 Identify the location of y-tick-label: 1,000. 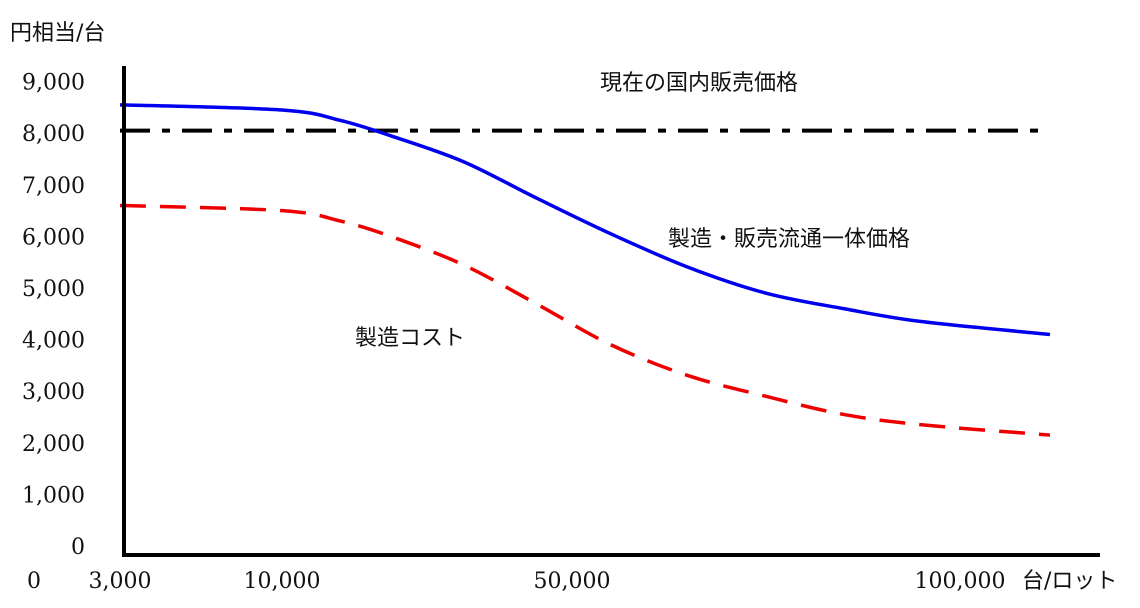
(53, 495).